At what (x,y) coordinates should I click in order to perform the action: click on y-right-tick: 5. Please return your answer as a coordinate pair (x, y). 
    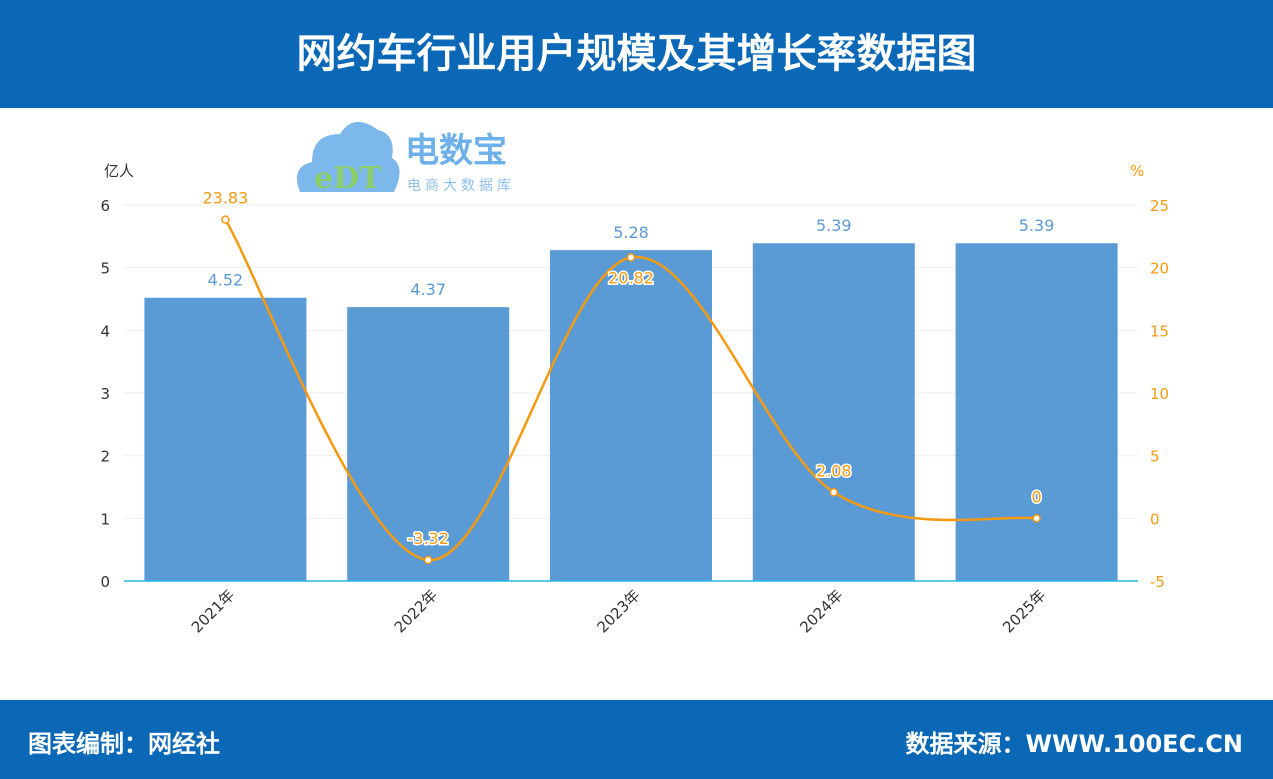
    Looking at the image, I should click on (1155, 457).